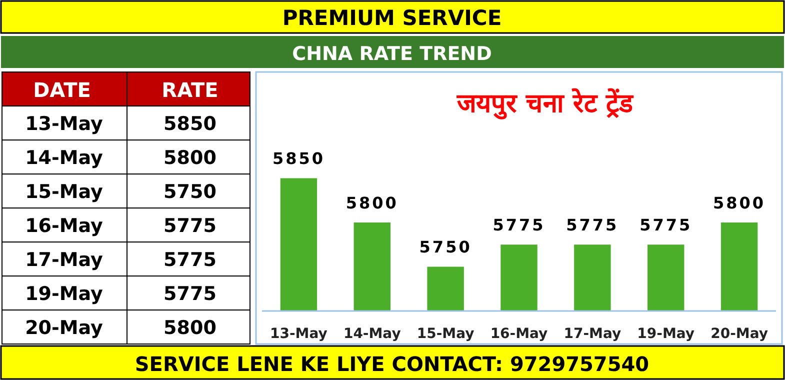 The image size is (785, 380). What do you see at coordinates (445, 247) in the screenshot?
I see `data-label: 5750` at bounding box center [445, 247].